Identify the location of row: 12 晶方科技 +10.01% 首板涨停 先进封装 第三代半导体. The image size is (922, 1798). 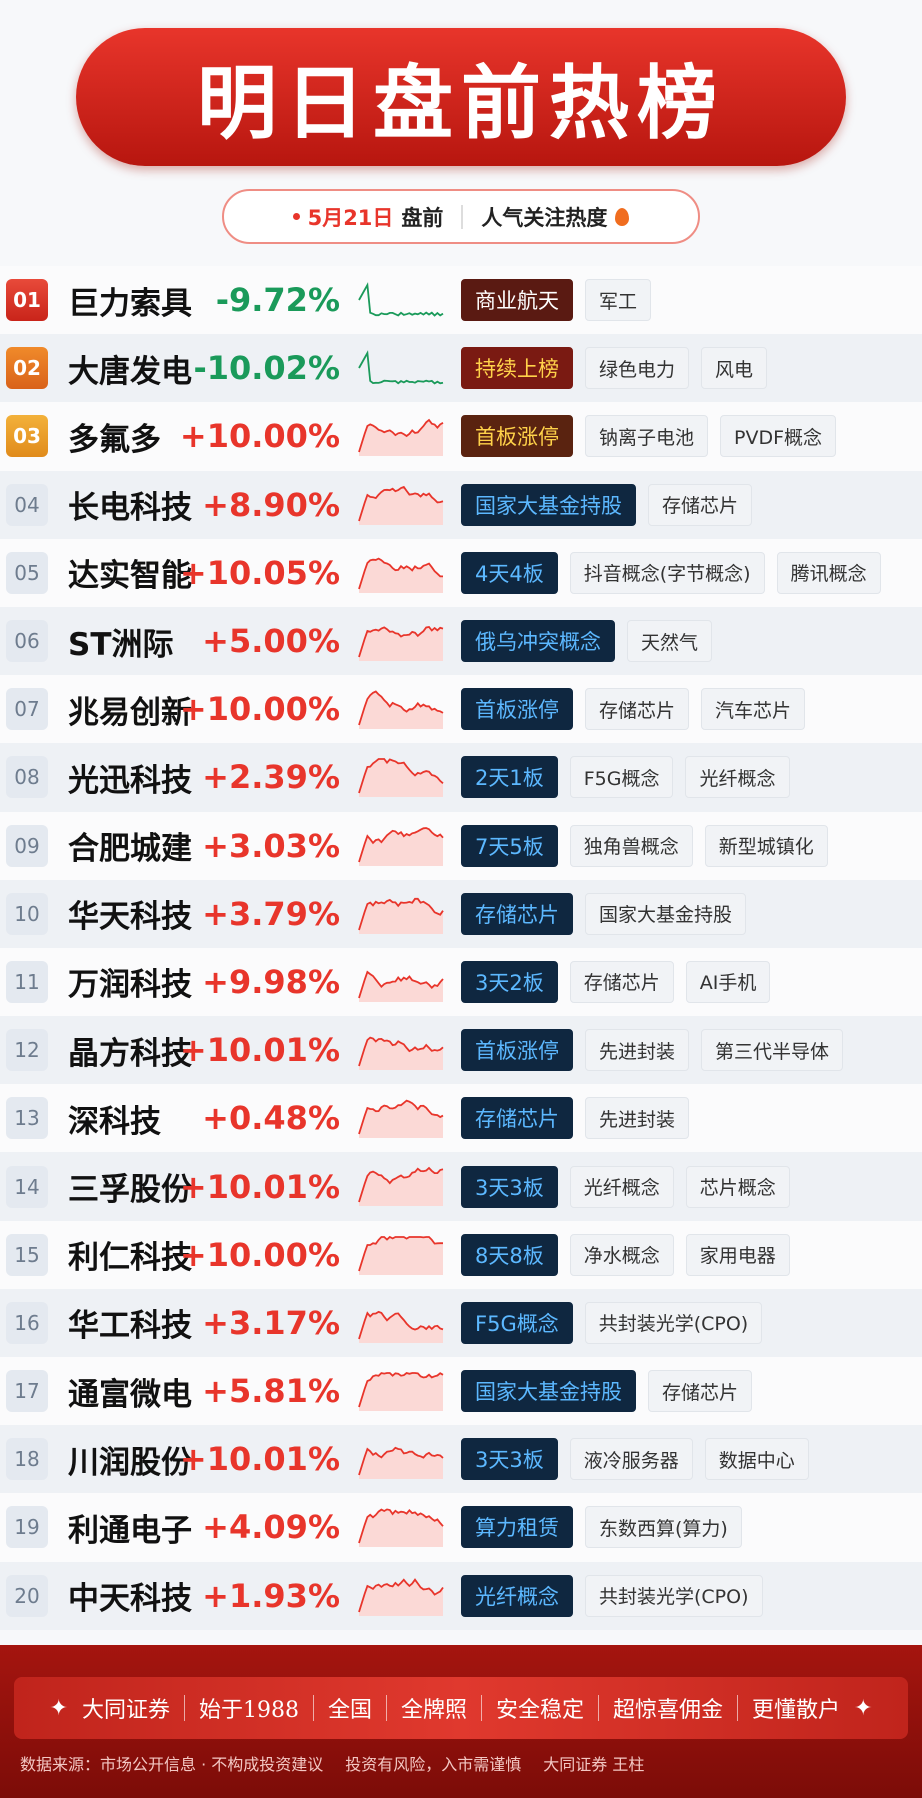
(461, 1050).